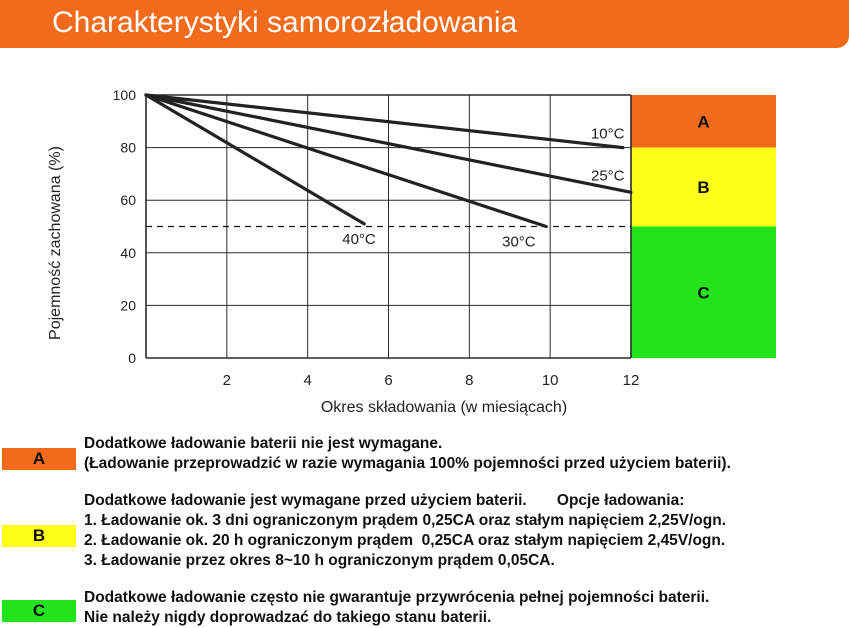  I want to click on y-tick-label: 100, so click(125, 95).